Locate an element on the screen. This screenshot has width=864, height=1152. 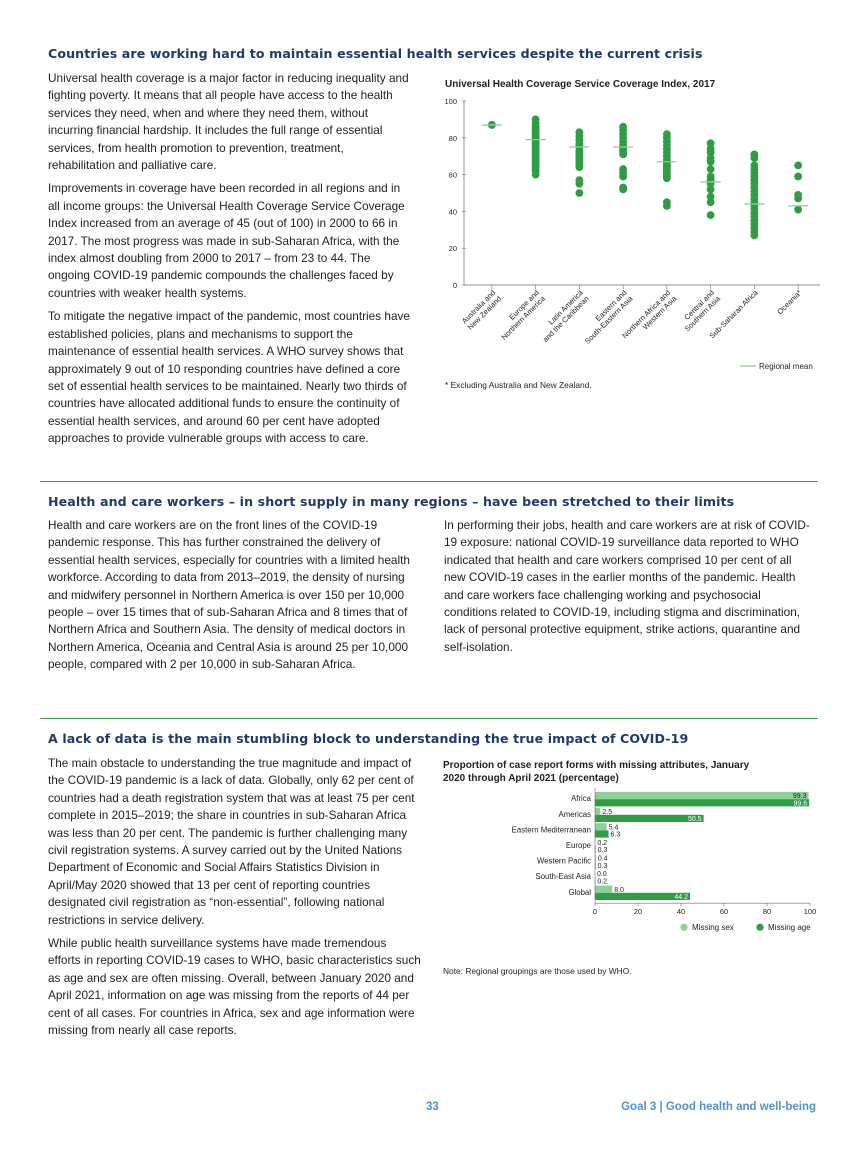
data-label: 8.0 is located at coordinates (619, 890).